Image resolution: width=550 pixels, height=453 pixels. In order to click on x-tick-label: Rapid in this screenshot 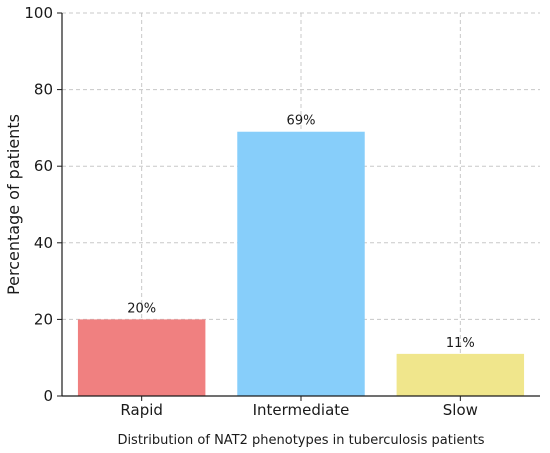, I will do `click(141, 410)`.